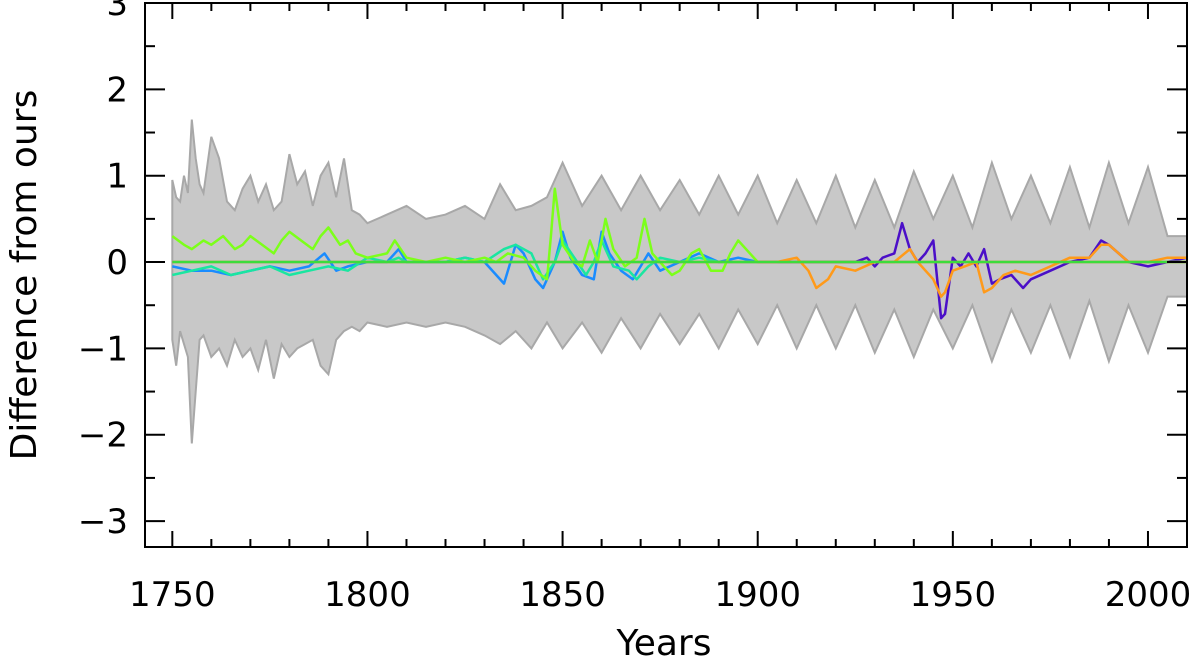 The width and height of the screenshot is (1200, 663). I want to click on series-line-lime, so click(465, 234).